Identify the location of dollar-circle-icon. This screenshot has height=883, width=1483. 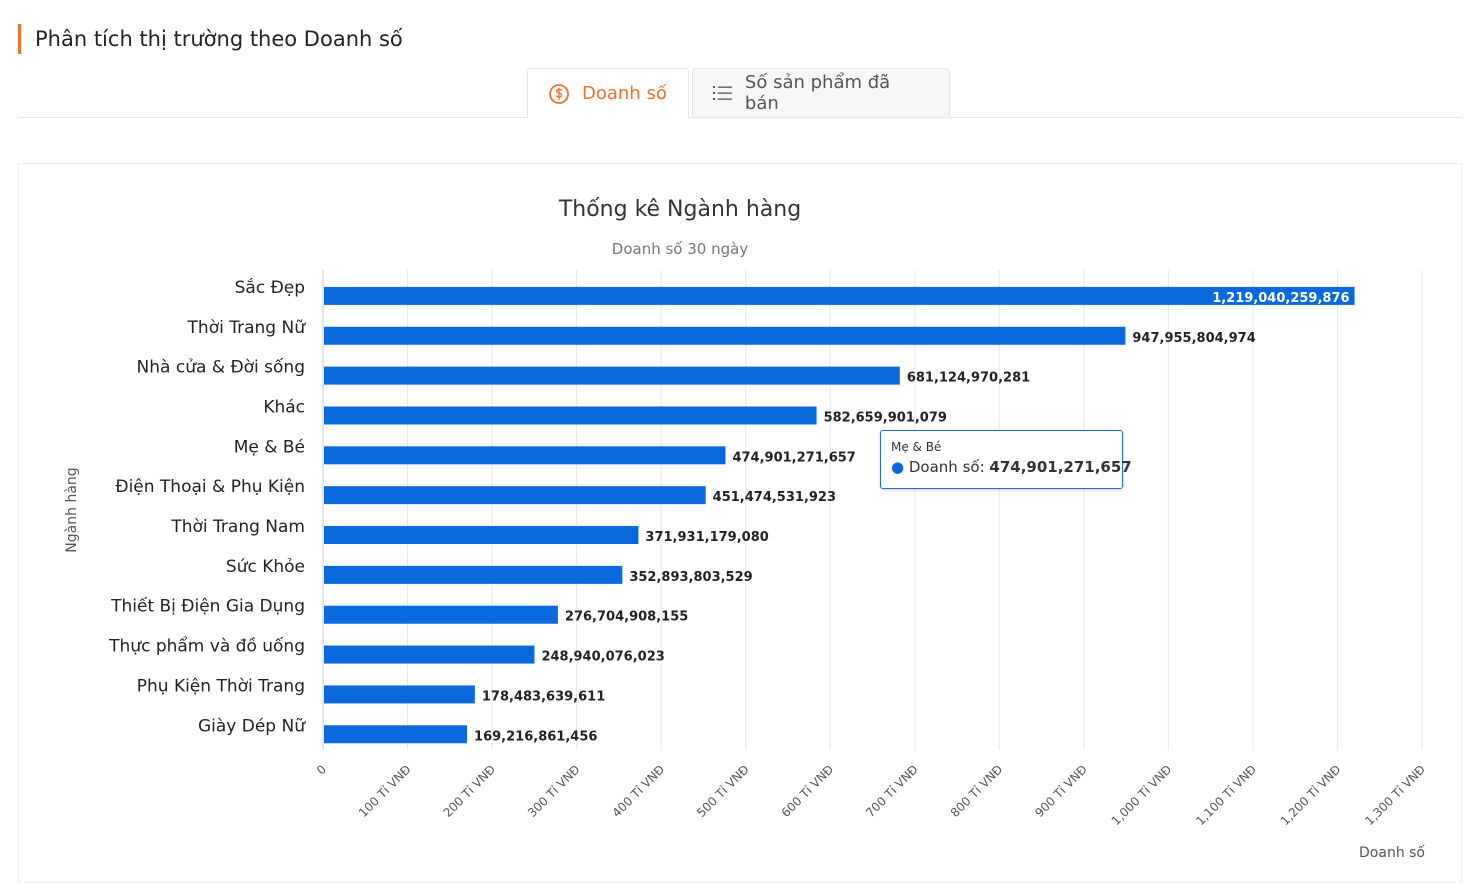
(559, 93).